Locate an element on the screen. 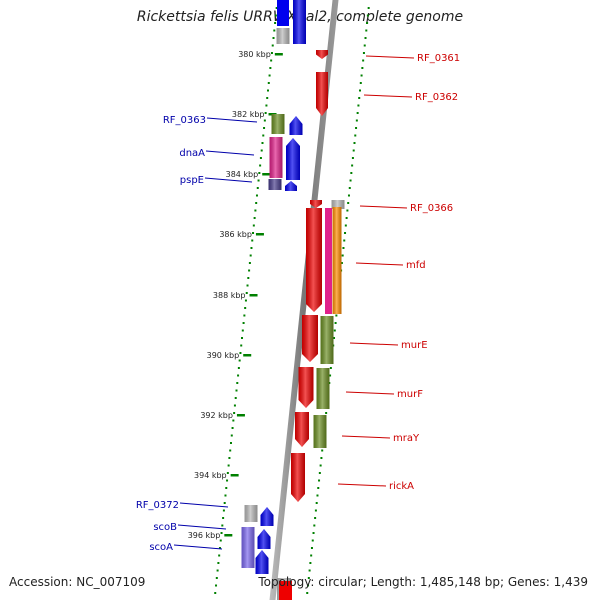 This screenshot has width=600, height=600. gene-rickA is located at coordinates (298, 477).